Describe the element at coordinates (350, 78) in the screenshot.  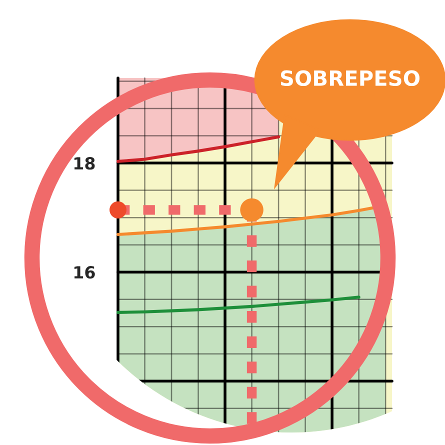
I see `annotation: SOBREPESO` at that location.